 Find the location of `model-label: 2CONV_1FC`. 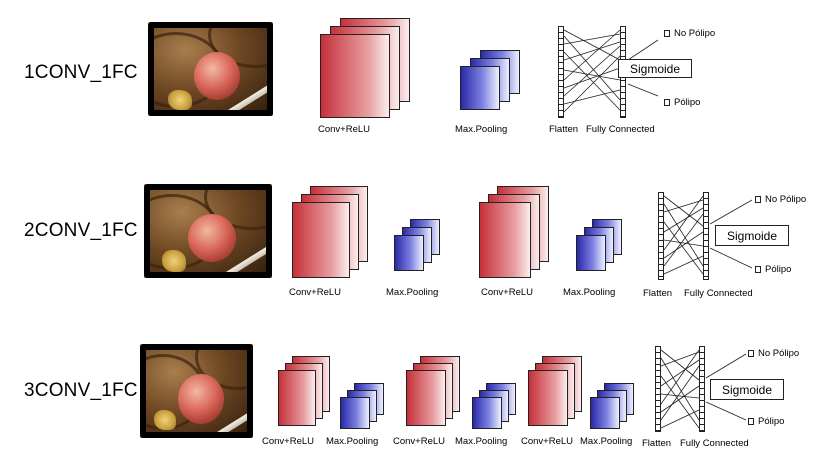

model-label: 2CONV_1FC is located at coordinates (81, 230).